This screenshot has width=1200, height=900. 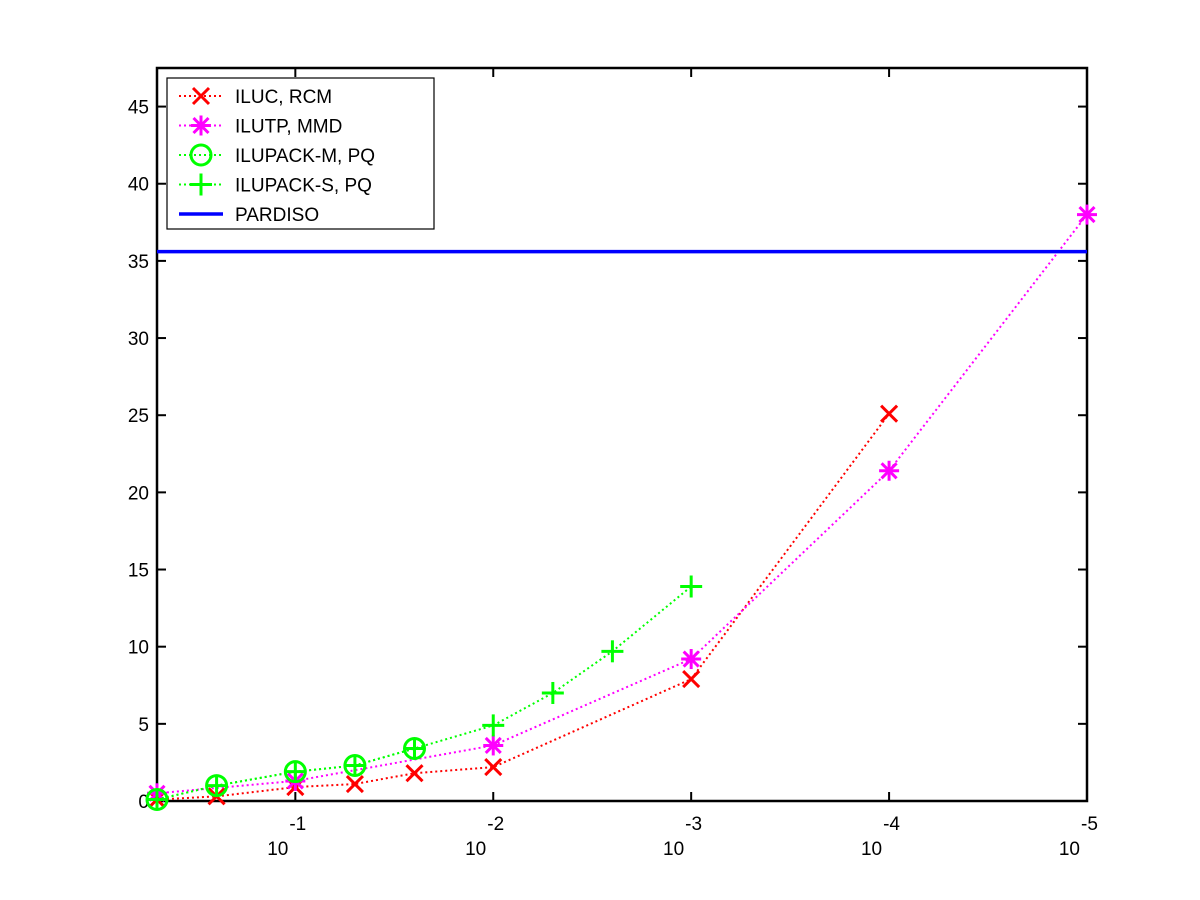 What do you see at coordinates (138, 571) in the screenshot?
I see `y-tick-label: 15` at bounding box center [138, 571].